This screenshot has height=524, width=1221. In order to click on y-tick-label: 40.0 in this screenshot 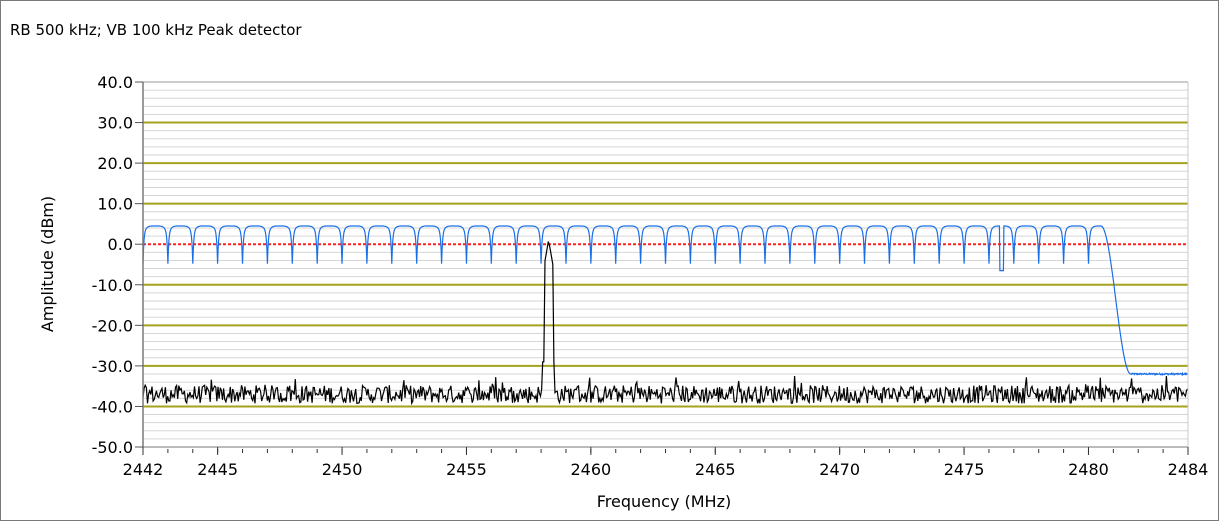, I will do `click(115, 82)`.